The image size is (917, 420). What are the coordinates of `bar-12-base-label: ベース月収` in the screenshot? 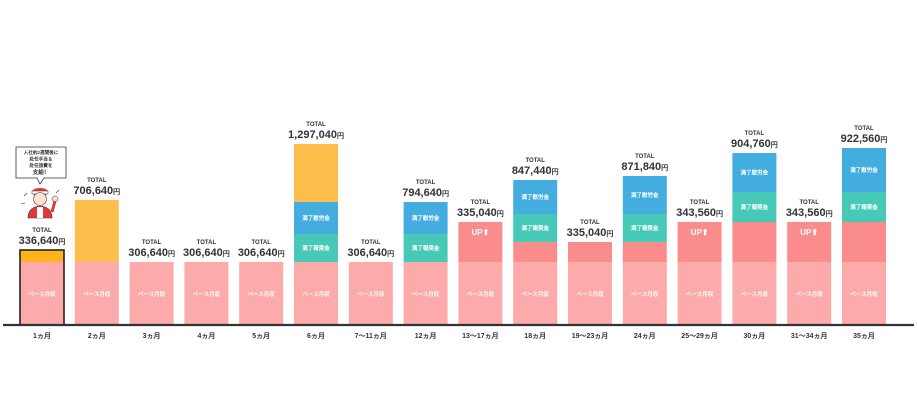 It's located at (645, 294).